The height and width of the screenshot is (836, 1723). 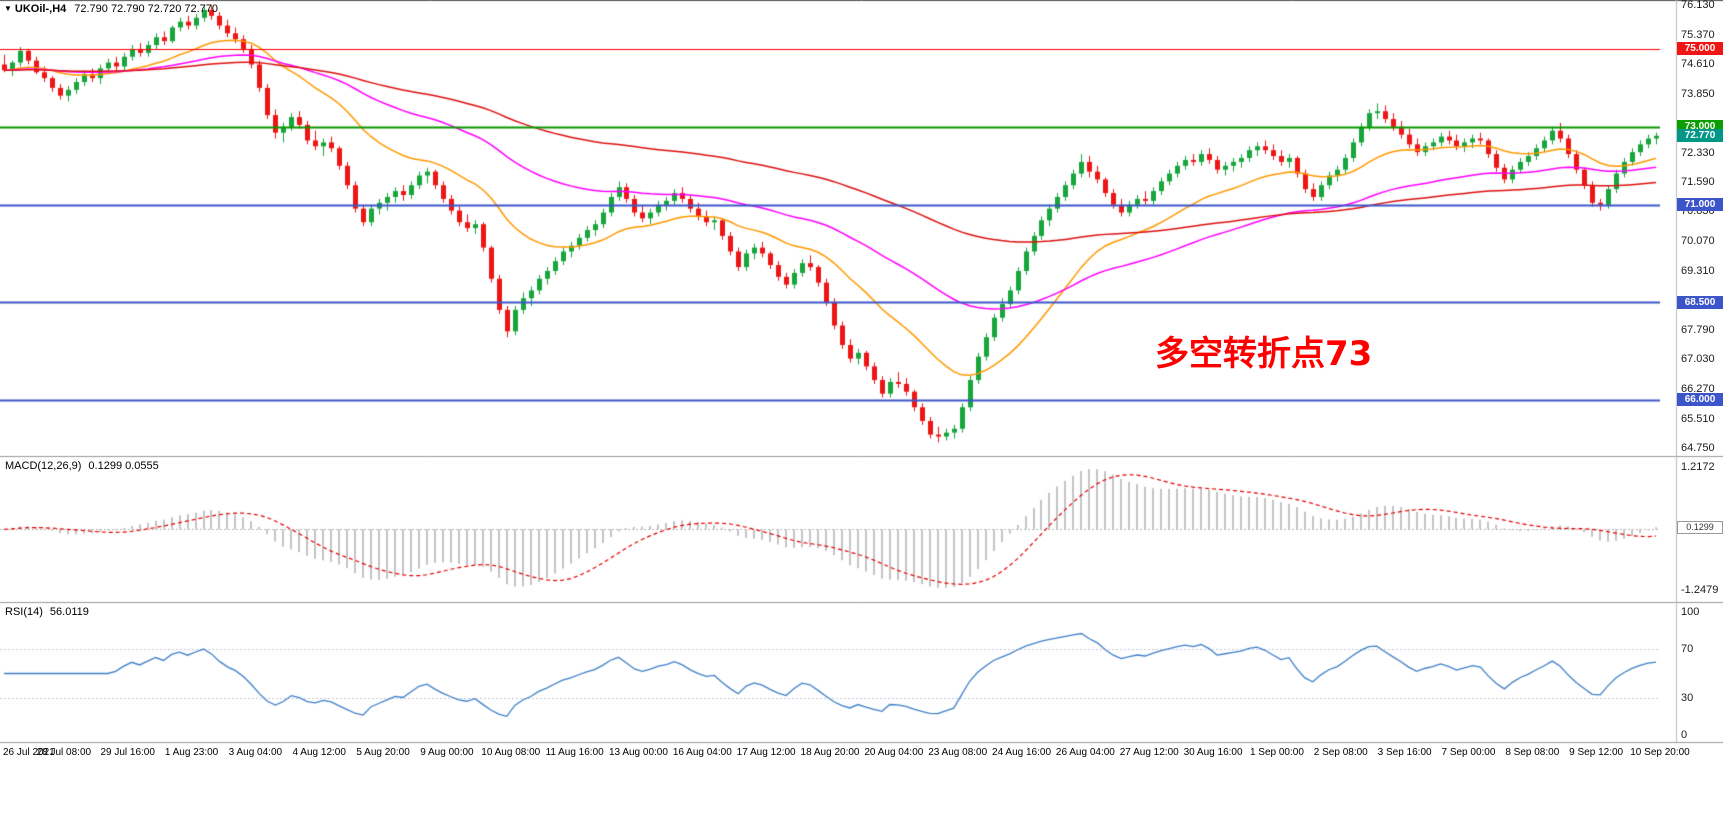 I want to click on time-axis-label: 10 Aug 08:00, so click(x=511, y=752).